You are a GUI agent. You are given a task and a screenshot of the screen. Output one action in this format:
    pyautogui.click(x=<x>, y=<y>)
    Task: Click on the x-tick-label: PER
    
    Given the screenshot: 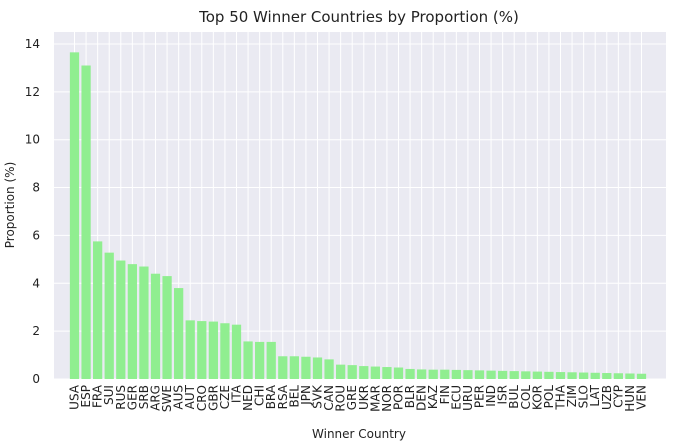 What is the action you would take?
    pyautogui.click(x=480, y=396)
    